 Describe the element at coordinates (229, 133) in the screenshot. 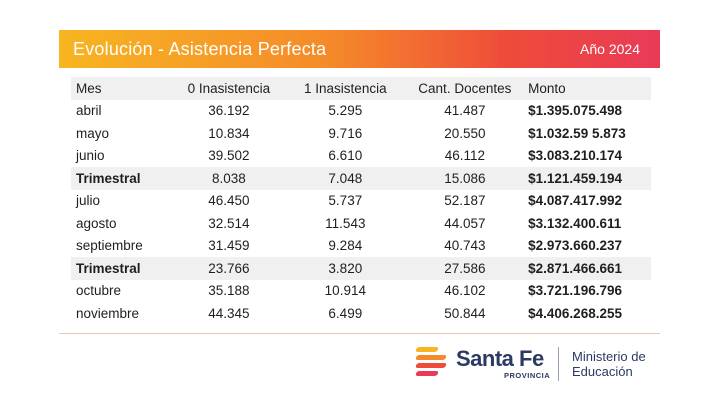

I see `cell-in0: 10.834` at that location.